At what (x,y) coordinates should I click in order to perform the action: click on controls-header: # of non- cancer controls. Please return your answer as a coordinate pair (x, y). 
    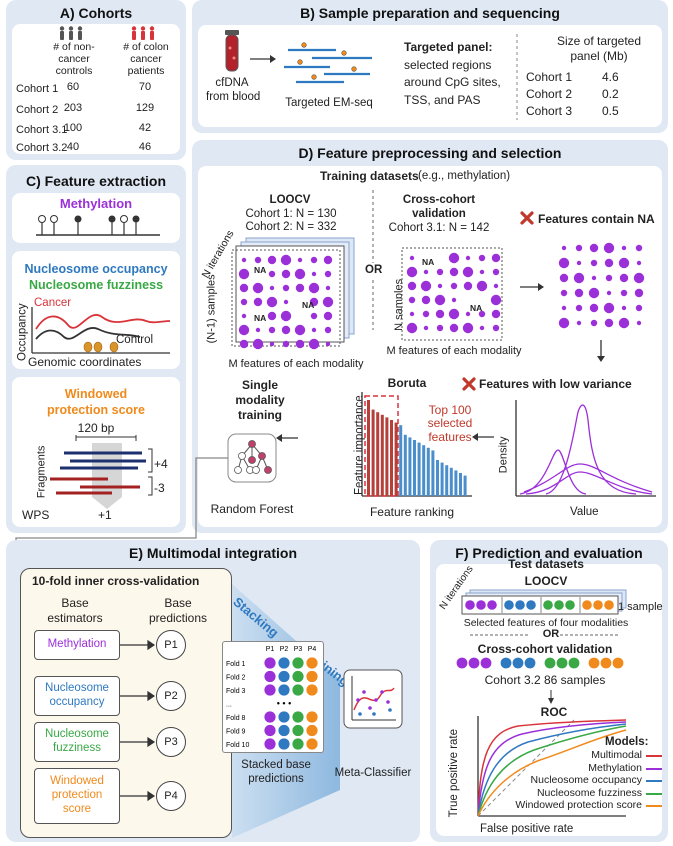
    Looking at the image, I should click on (74, 59).